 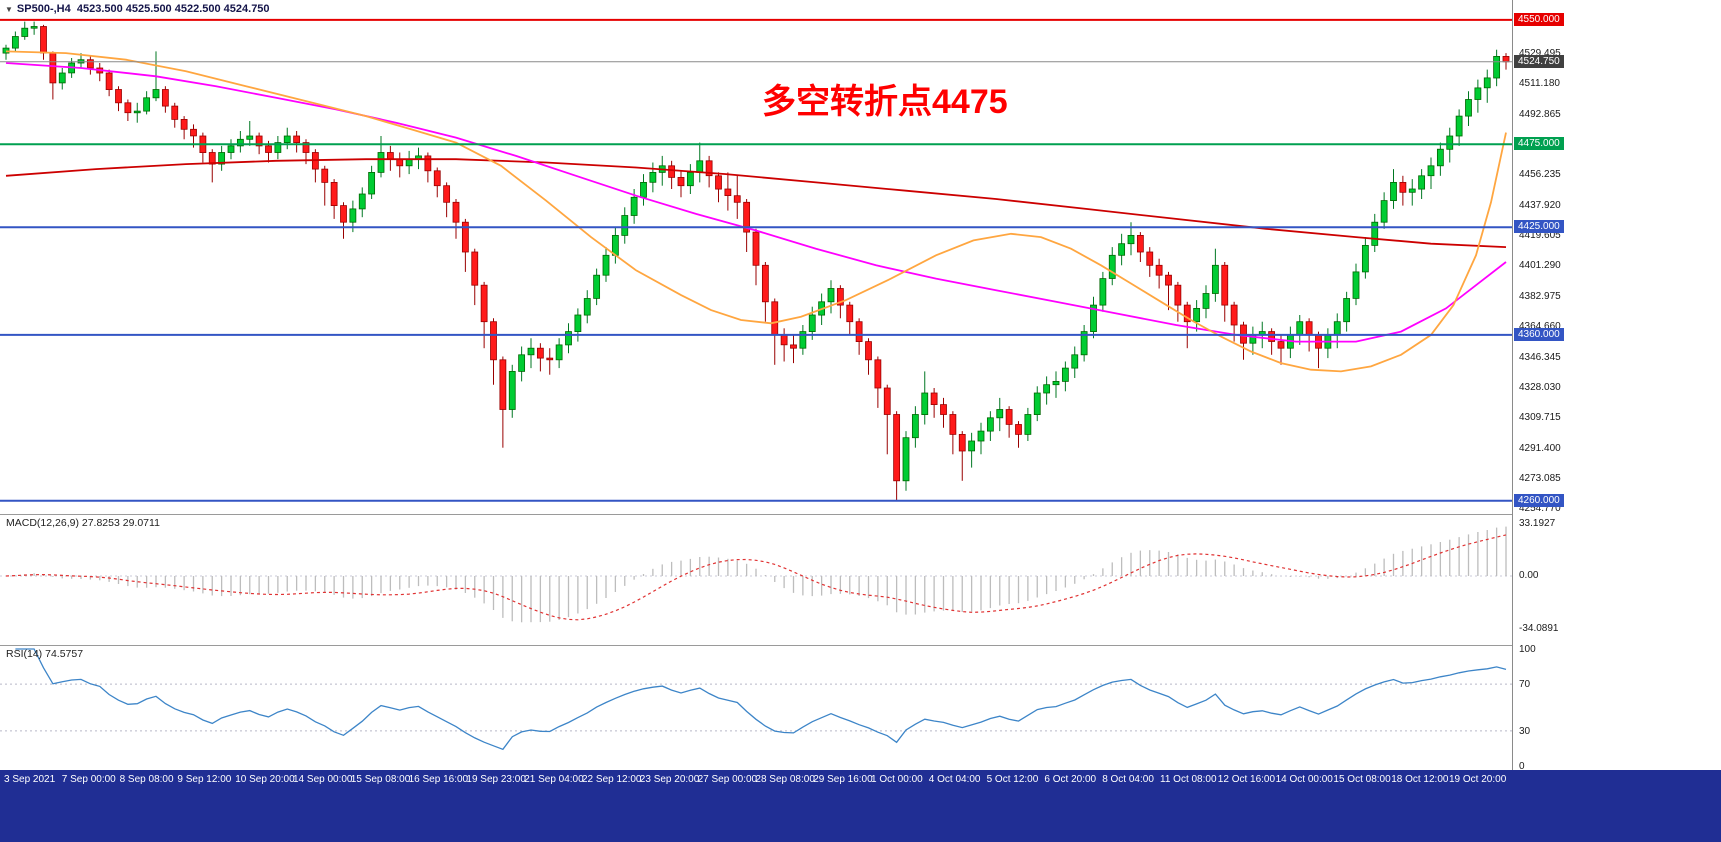 What do you see at coordinates (1540, 509) in the screenshot?
I see `price-axis-label: 4254.770` at bounding box center [1540, 509].